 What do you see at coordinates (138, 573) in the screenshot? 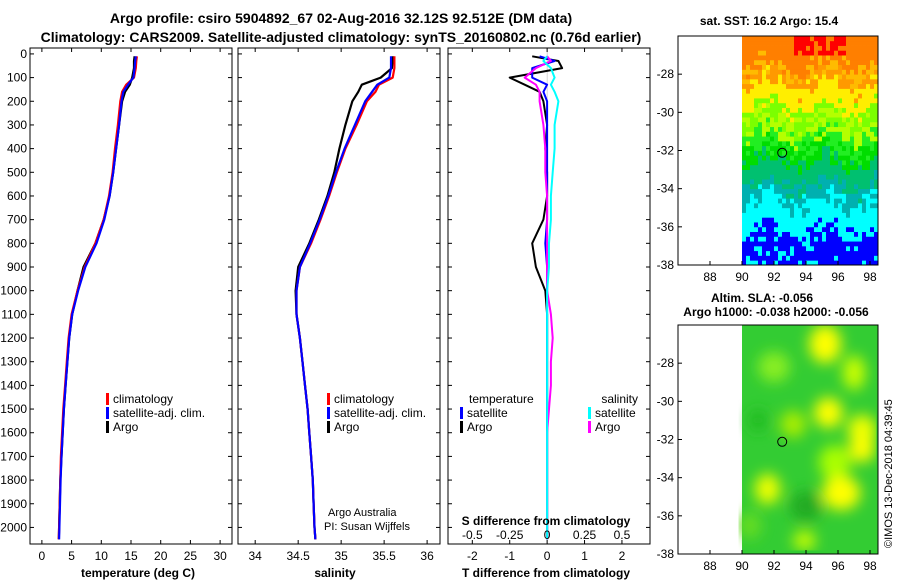
I see `temperature-axis-label: temperature (deg C)` at bounding box center [138, 573].